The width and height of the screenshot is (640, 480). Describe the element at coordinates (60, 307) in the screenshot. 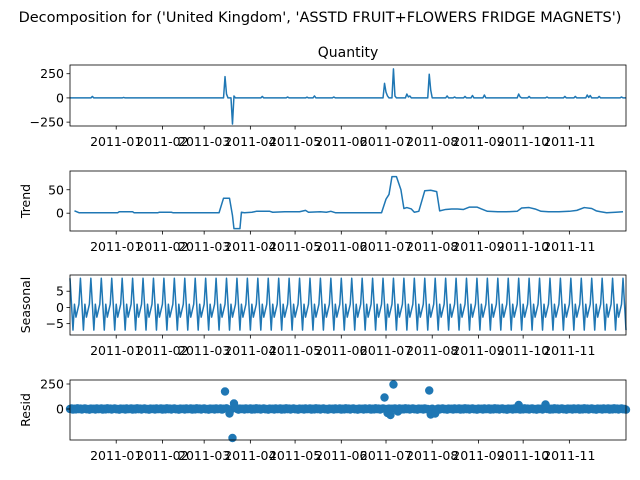

I see `seasonal-y-tick-label: 0` at that location.